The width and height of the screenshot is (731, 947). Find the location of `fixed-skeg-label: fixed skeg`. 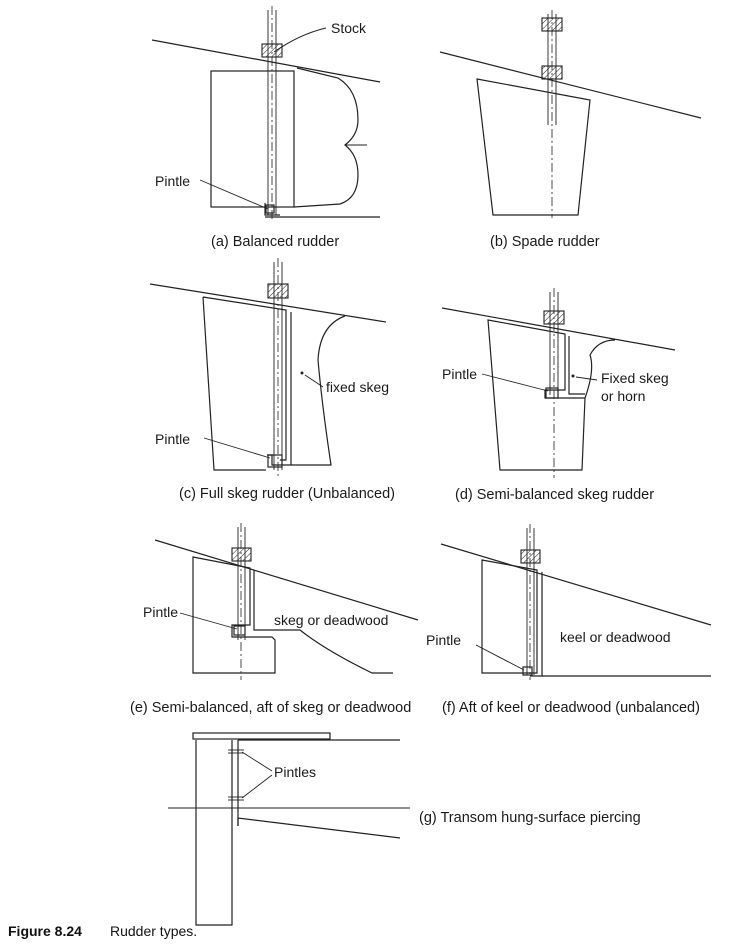

fixed-skeg-label: fixed skeg is located at coordinates (357, 387).